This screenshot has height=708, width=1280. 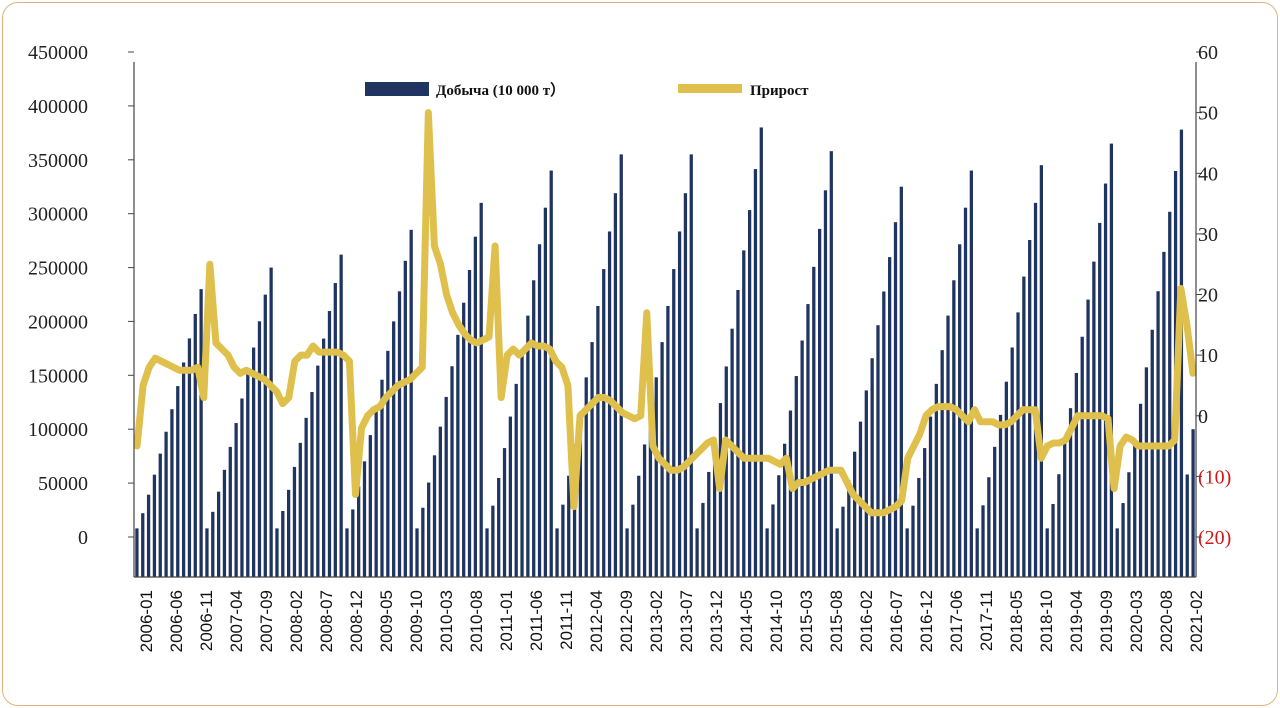 I want to click on y-right-tick-label: 50, so click(x=1208, y=114).